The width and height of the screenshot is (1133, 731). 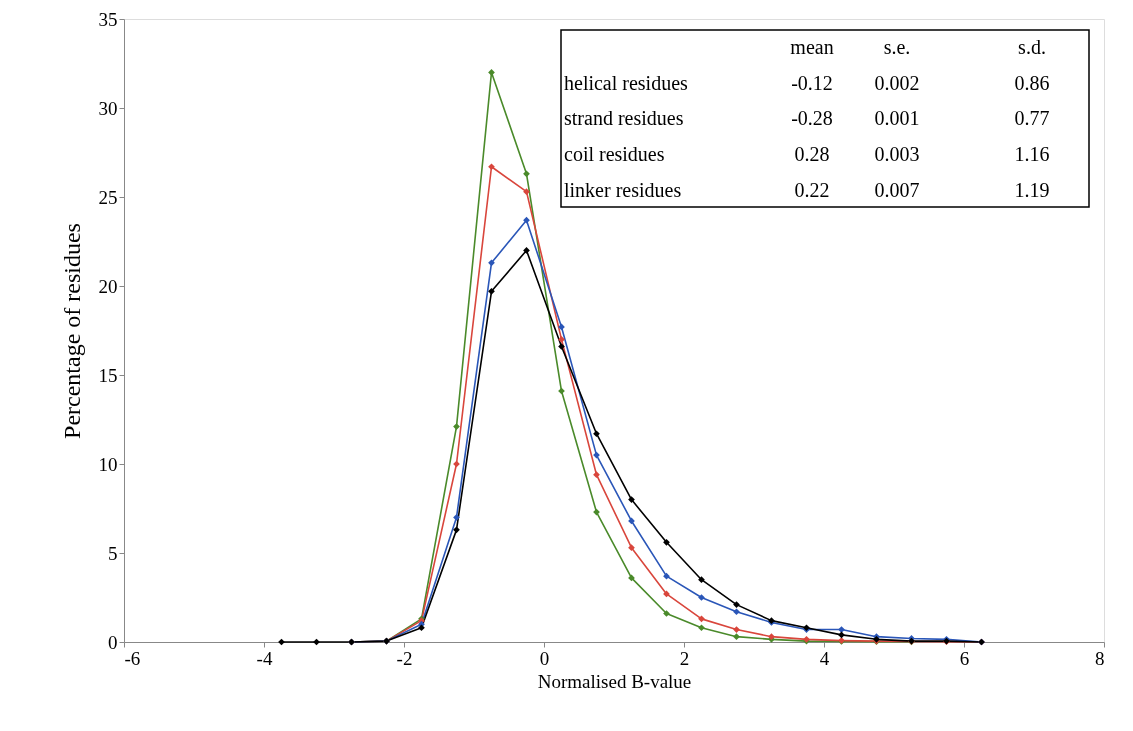 I want to click on y-tick-label: 10, so click(x=108, y=464).